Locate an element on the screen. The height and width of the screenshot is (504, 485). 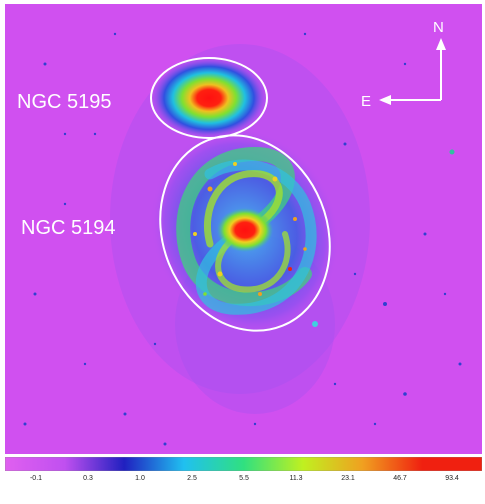
ngc5194-aperture is located at coordinates (245, 233).